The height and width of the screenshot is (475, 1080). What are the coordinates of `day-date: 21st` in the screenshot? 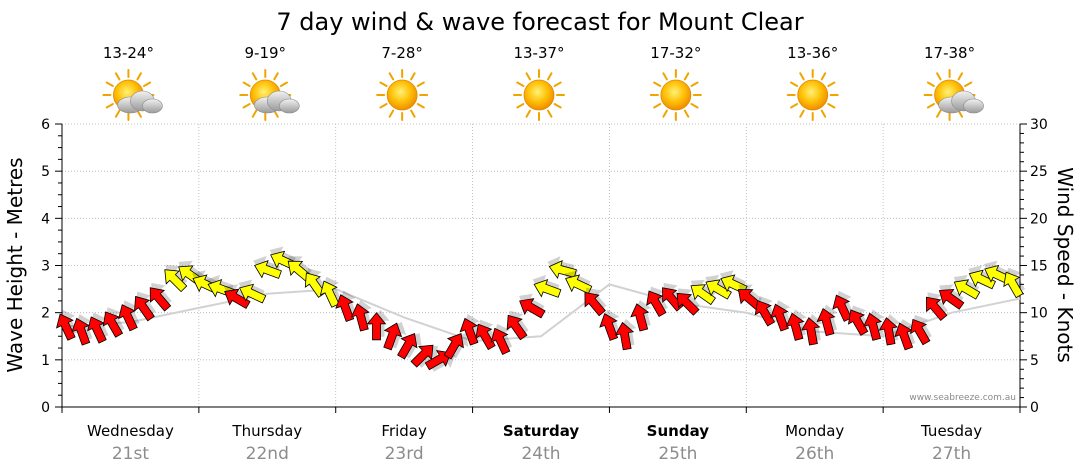 It's located at (130, 454).